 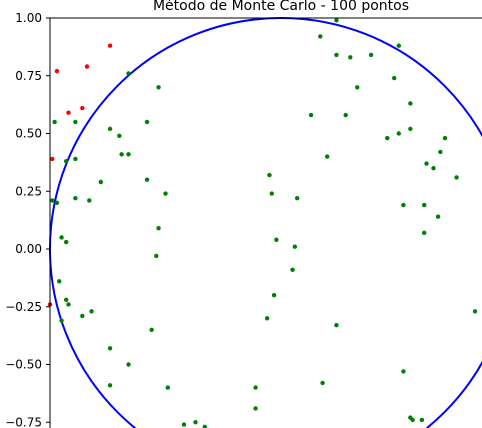 I want to click on y-tick-label-3: 0.25, so click(x=28, y=191).